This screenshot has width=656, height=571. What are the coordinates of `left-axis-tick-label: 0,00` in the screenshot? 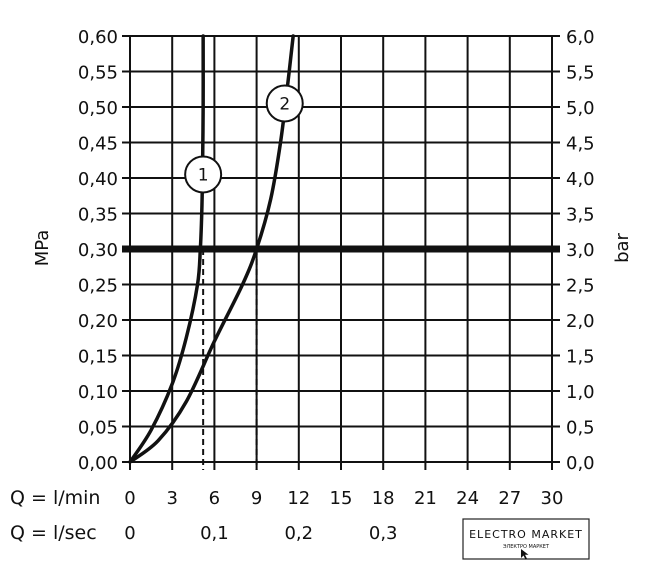 It's located at (98, 463).